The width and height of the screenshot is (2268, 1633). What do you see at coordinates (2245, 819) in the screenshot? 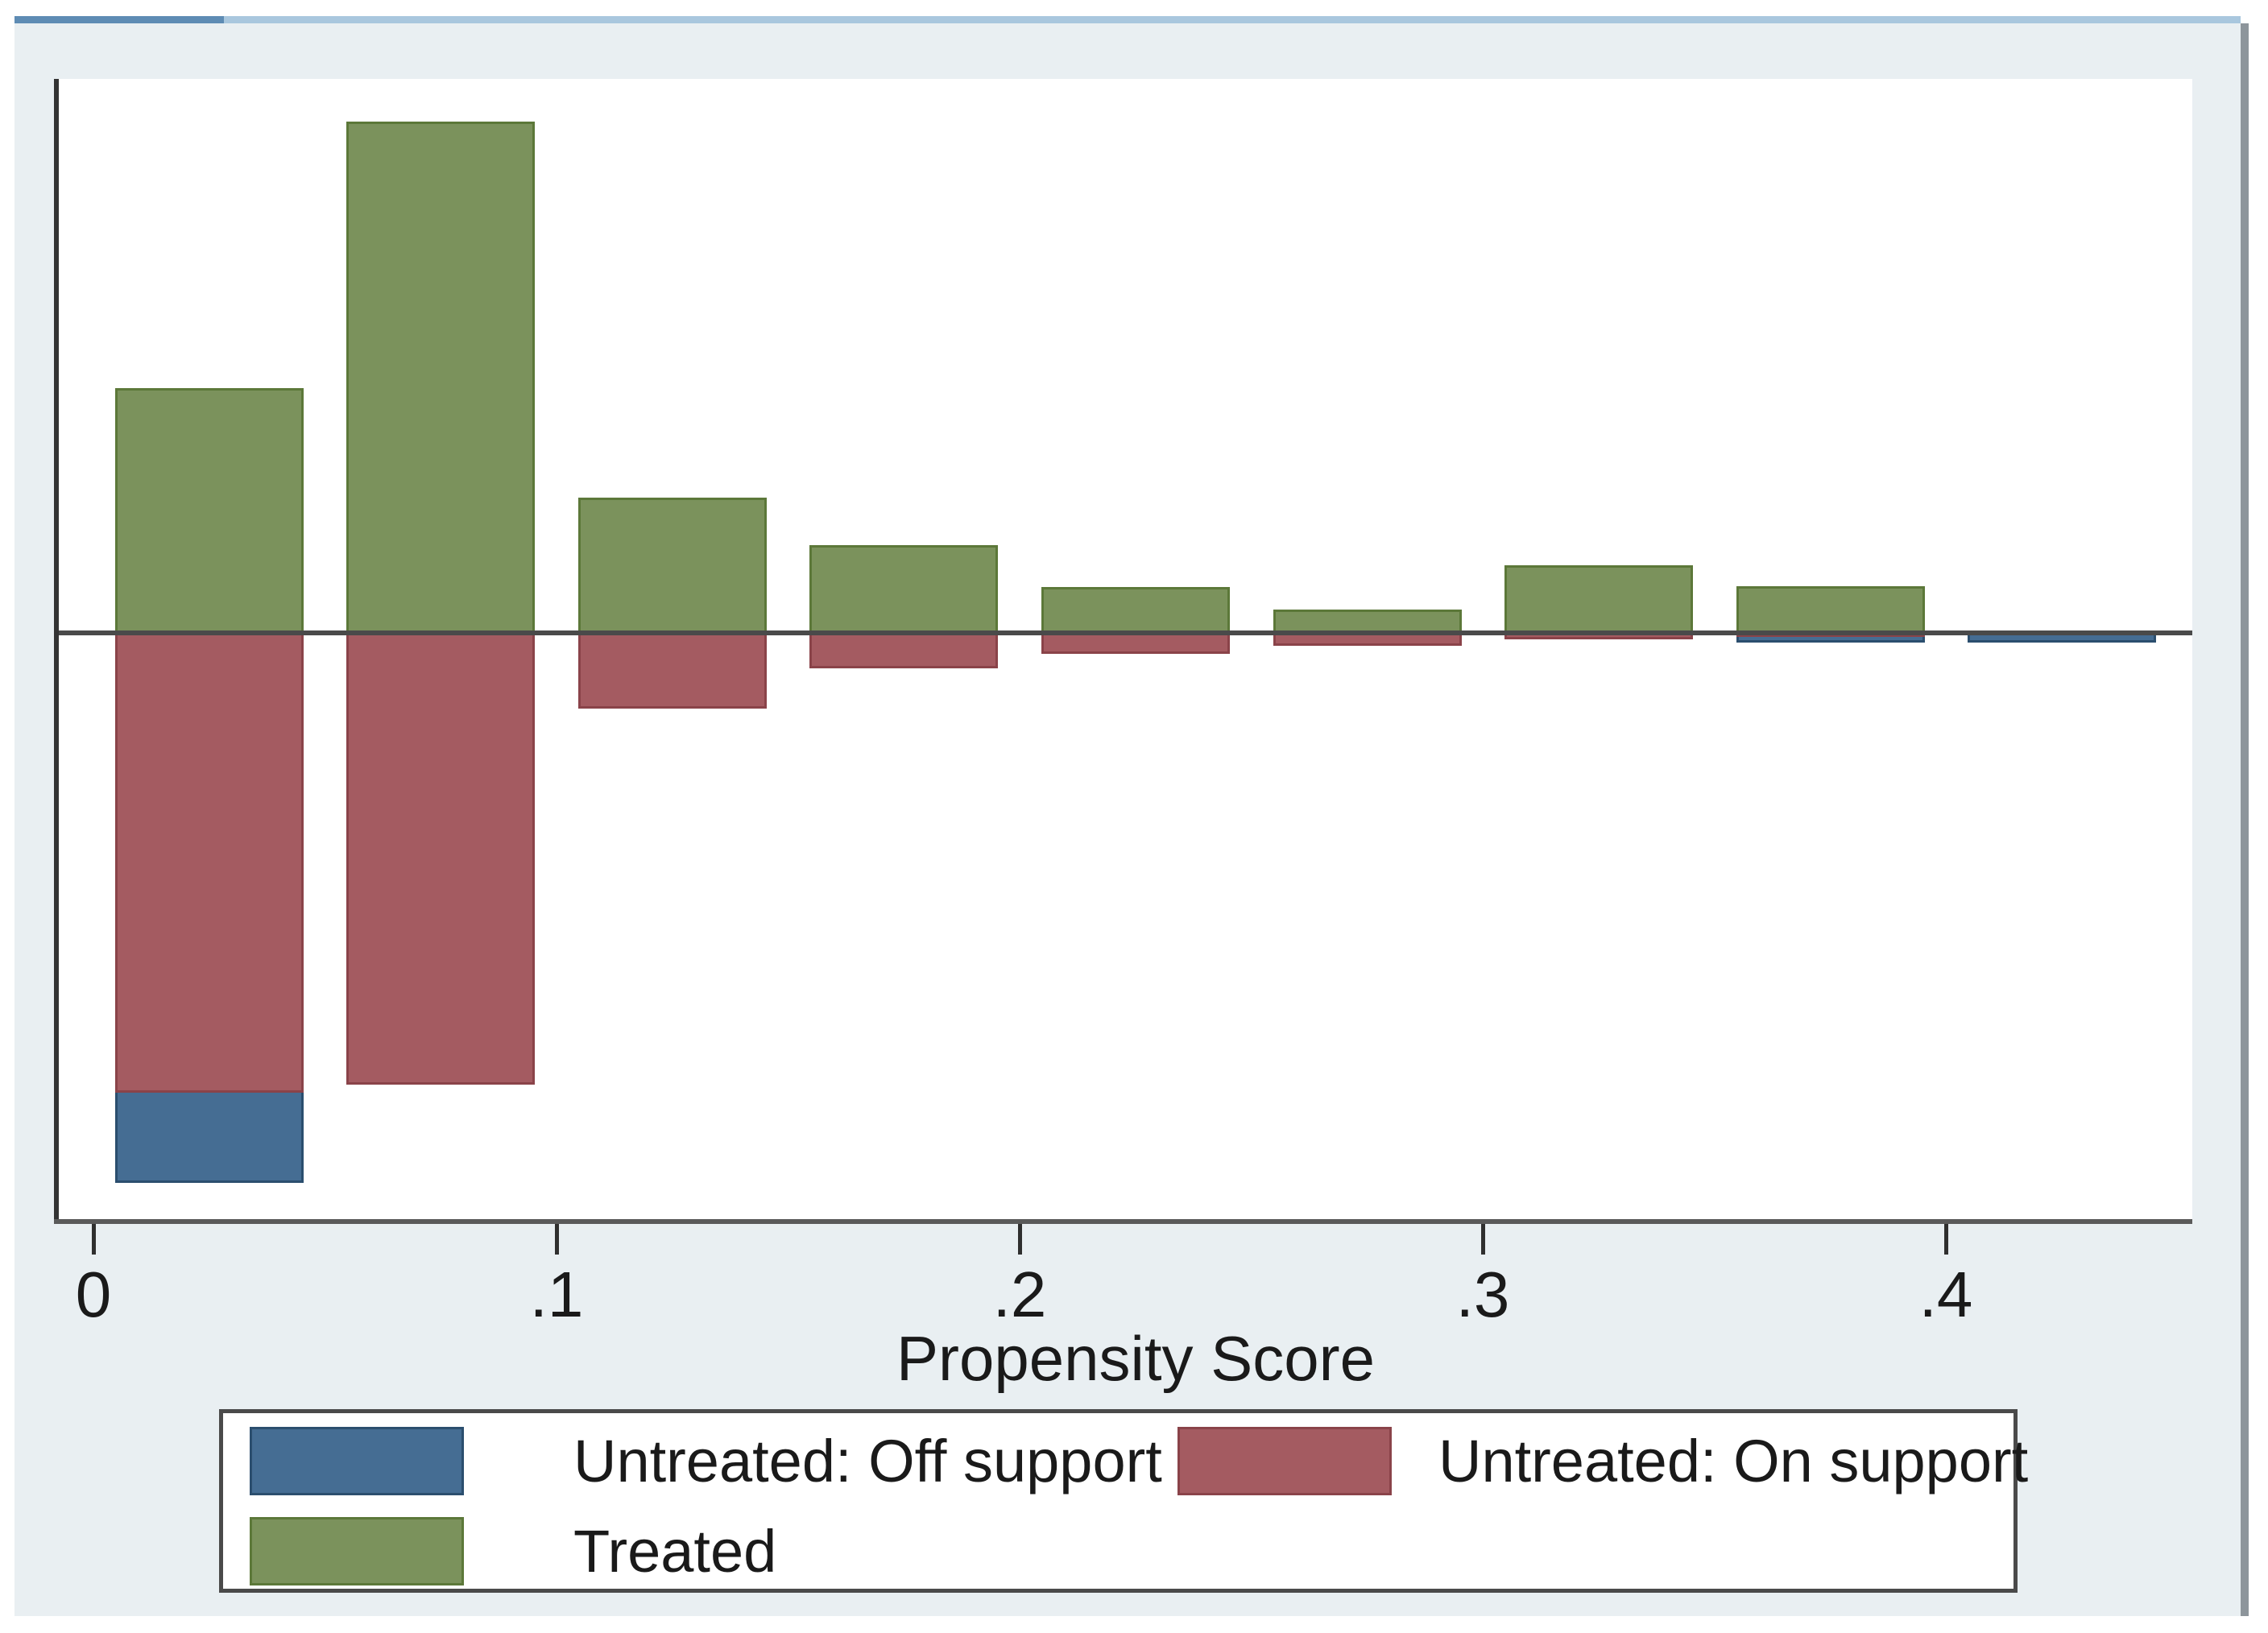
I see `window-right-edge-line` at bounding box center [2245, 819].